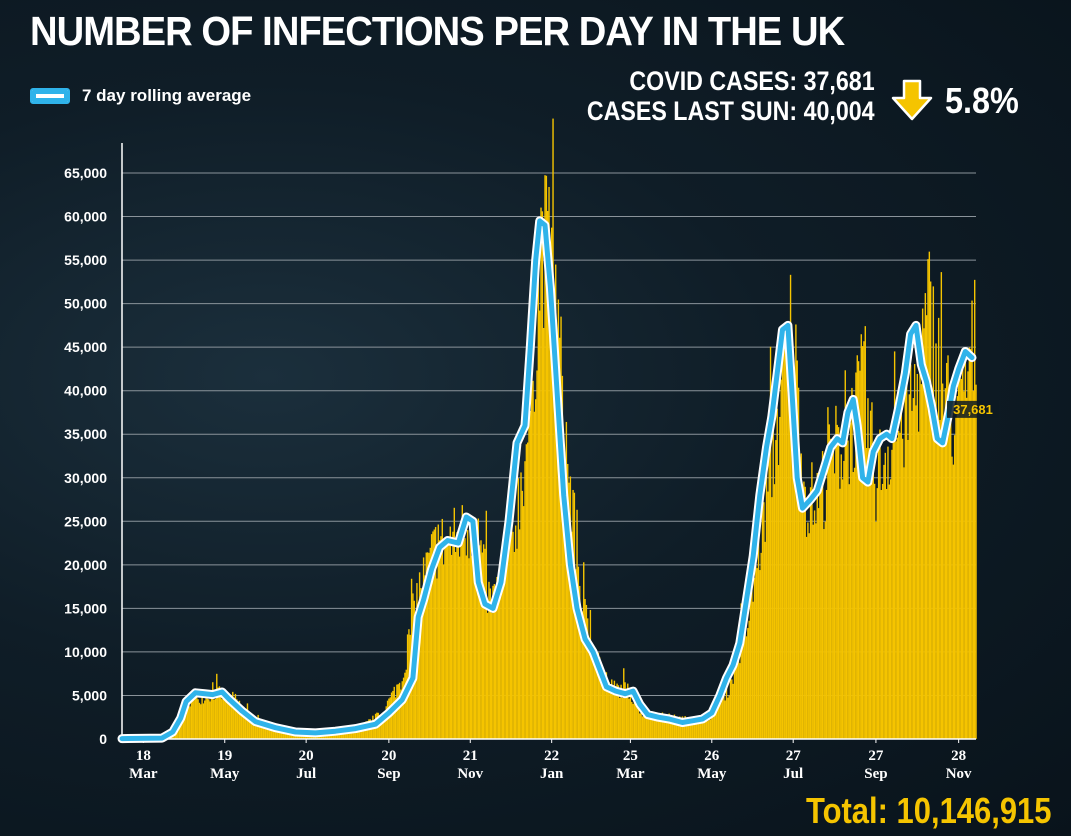  What do you see at coordinates (306, 756) in the screenshot?
I see `x-tick-year-2: 20` at bounding box center [306, 756].